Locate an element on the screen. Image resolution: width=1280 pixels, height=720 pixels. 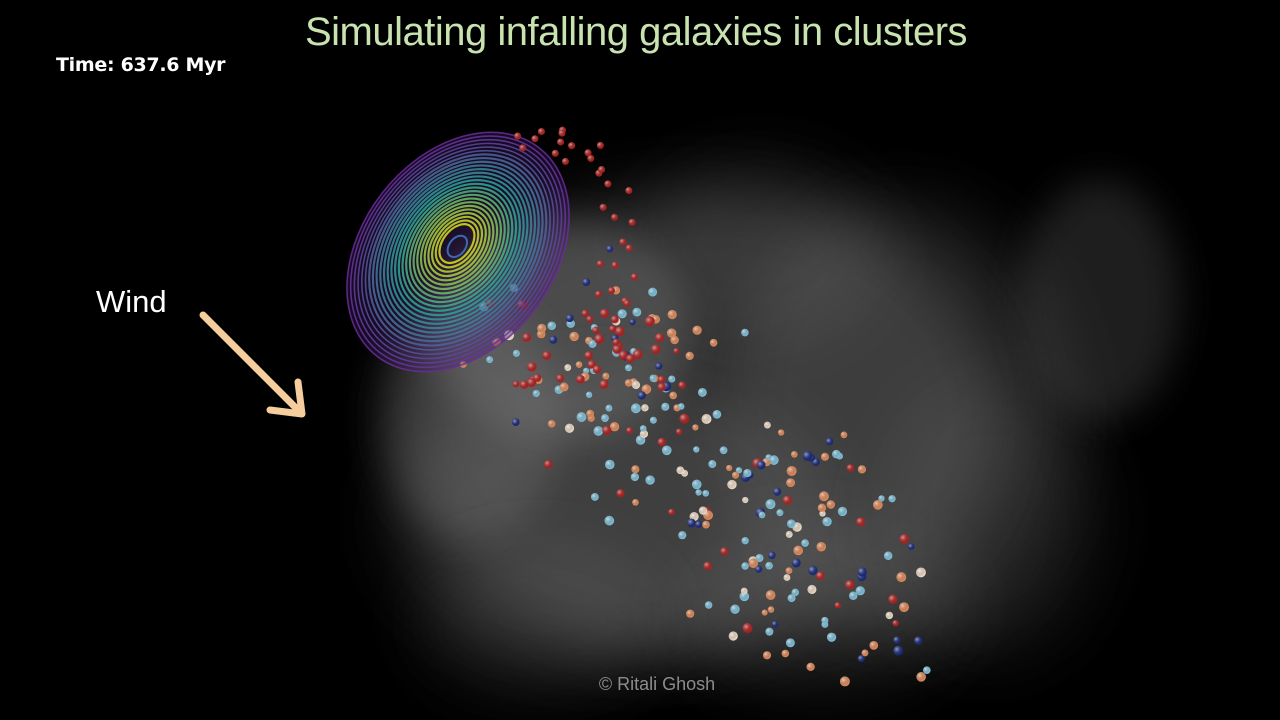
galaxy-disk is located at coordinates (458, 252).